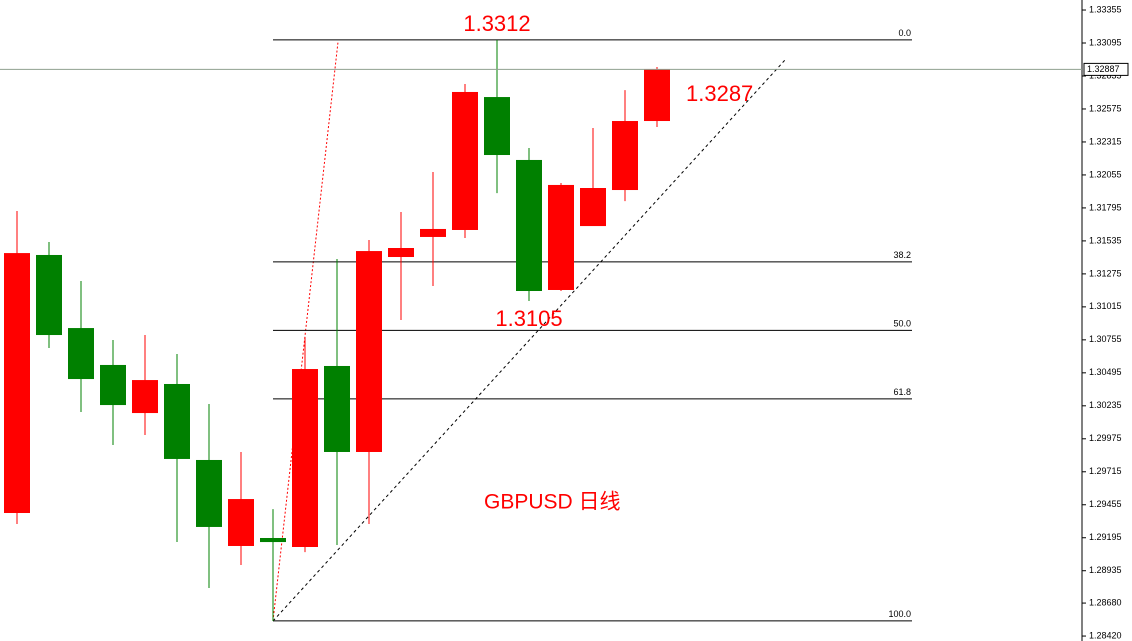  I want to click on y-tick-label: 1.29715, so click(1105, 471).